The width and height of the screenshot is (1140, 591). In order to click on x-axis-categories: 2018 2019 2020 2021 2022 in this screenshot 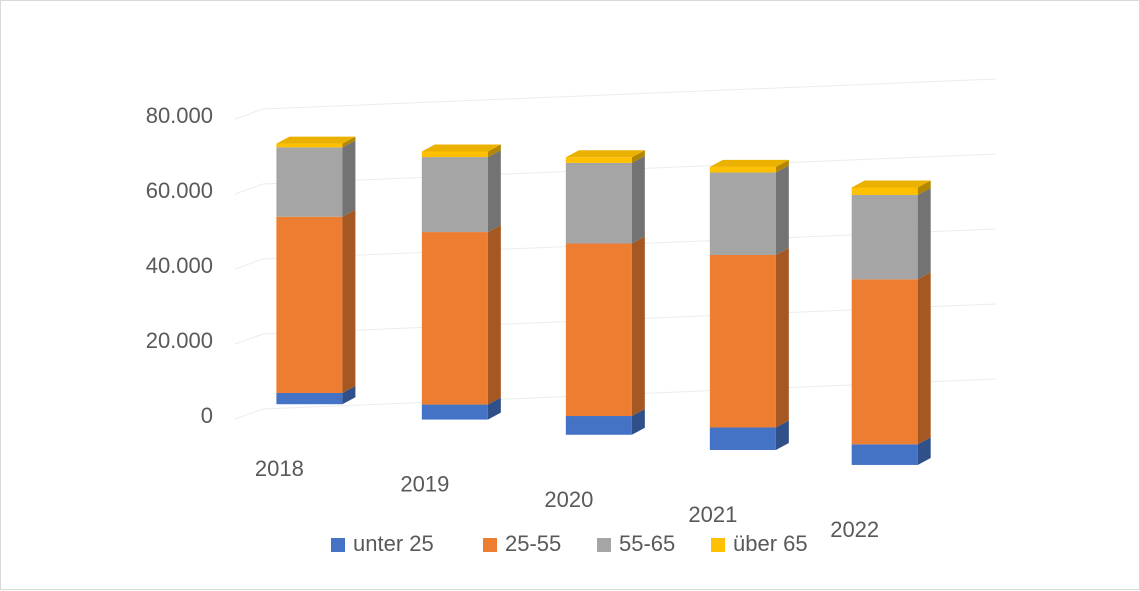, I will do `click(567, 499)`.